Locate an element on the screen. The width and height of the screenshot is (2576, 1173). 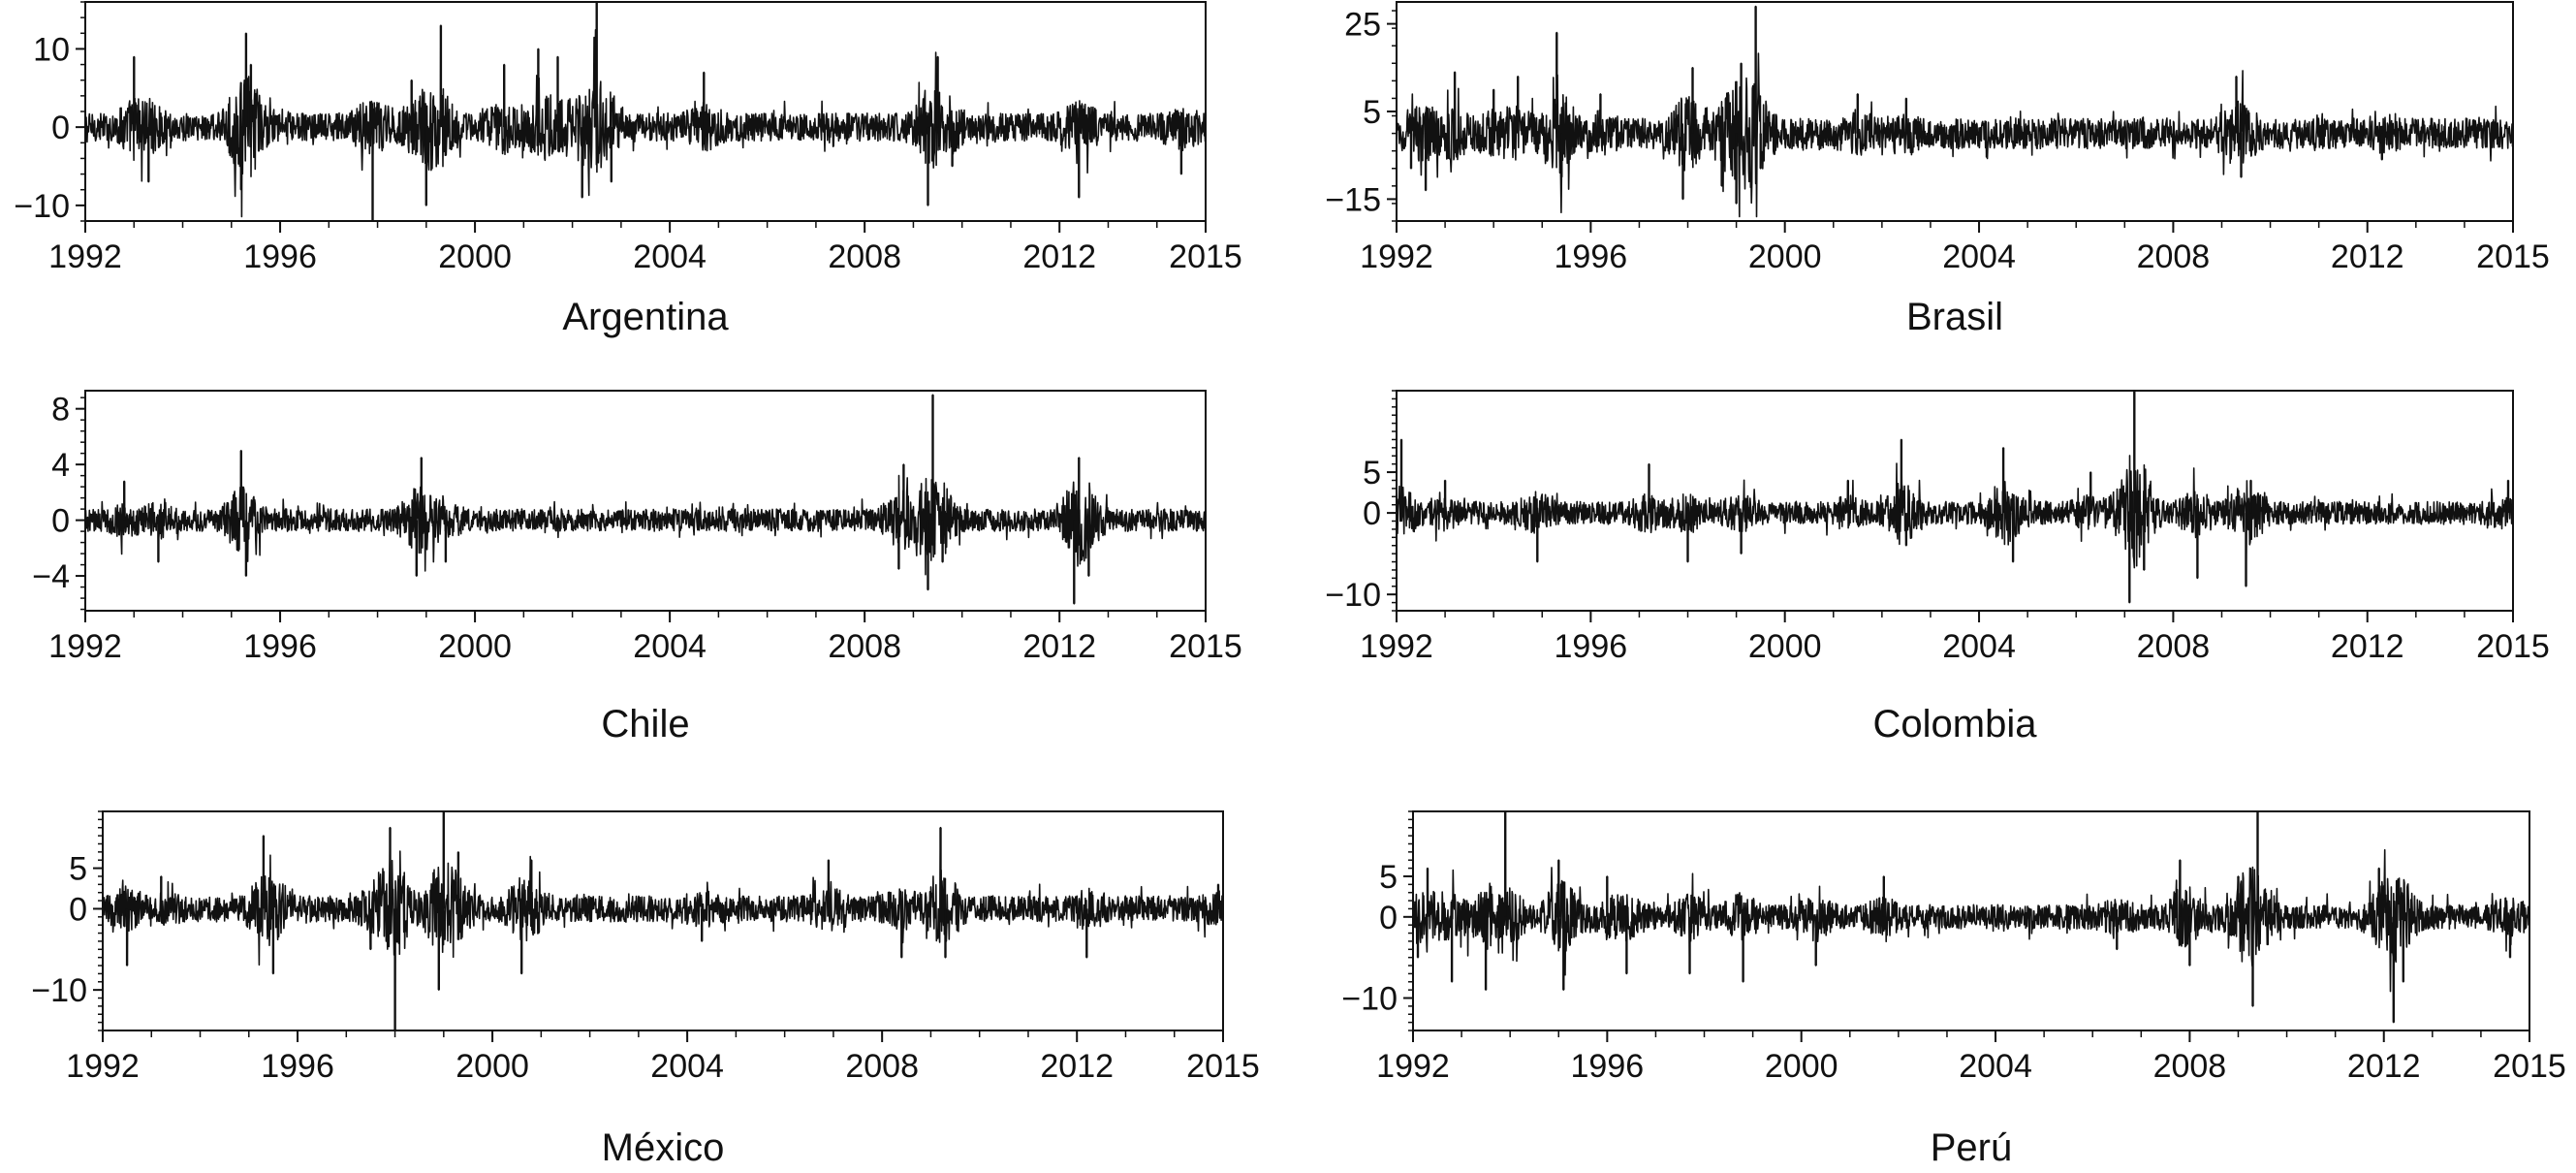
y-tick-label-colombia-2: −10 is located at coordinates (1353, 595).